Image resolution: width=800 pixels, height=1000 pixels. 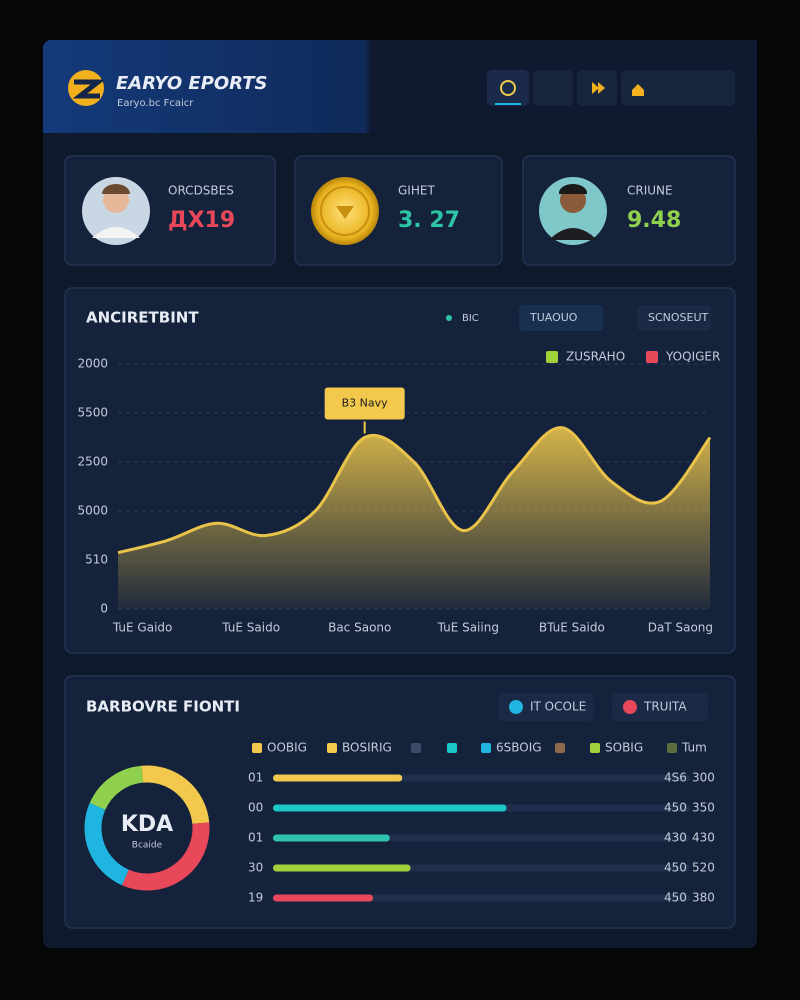 What do you see at coordinates (680, 628) in the screenshot?
I see `x-tick-label: DaT Saong` at bounding box center [680, 628].